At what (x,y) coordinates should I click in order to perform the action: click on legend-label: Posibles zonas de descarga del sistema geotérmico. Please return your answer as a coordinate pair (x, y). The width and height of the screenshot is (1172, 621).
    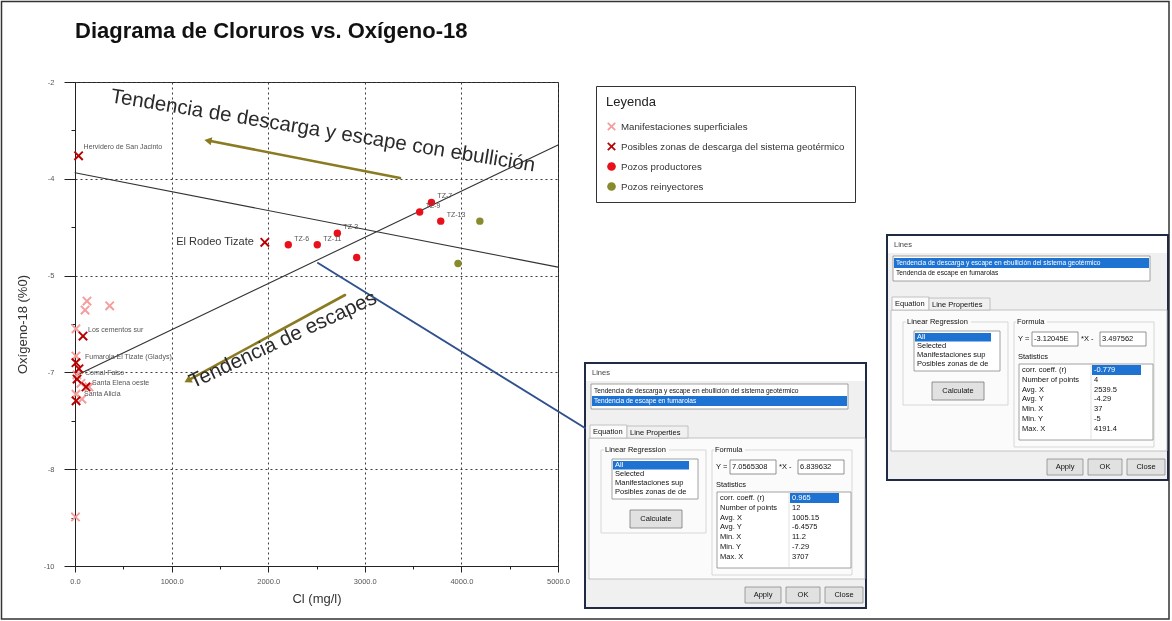
    Looking at the image, I should click on (733, 146).